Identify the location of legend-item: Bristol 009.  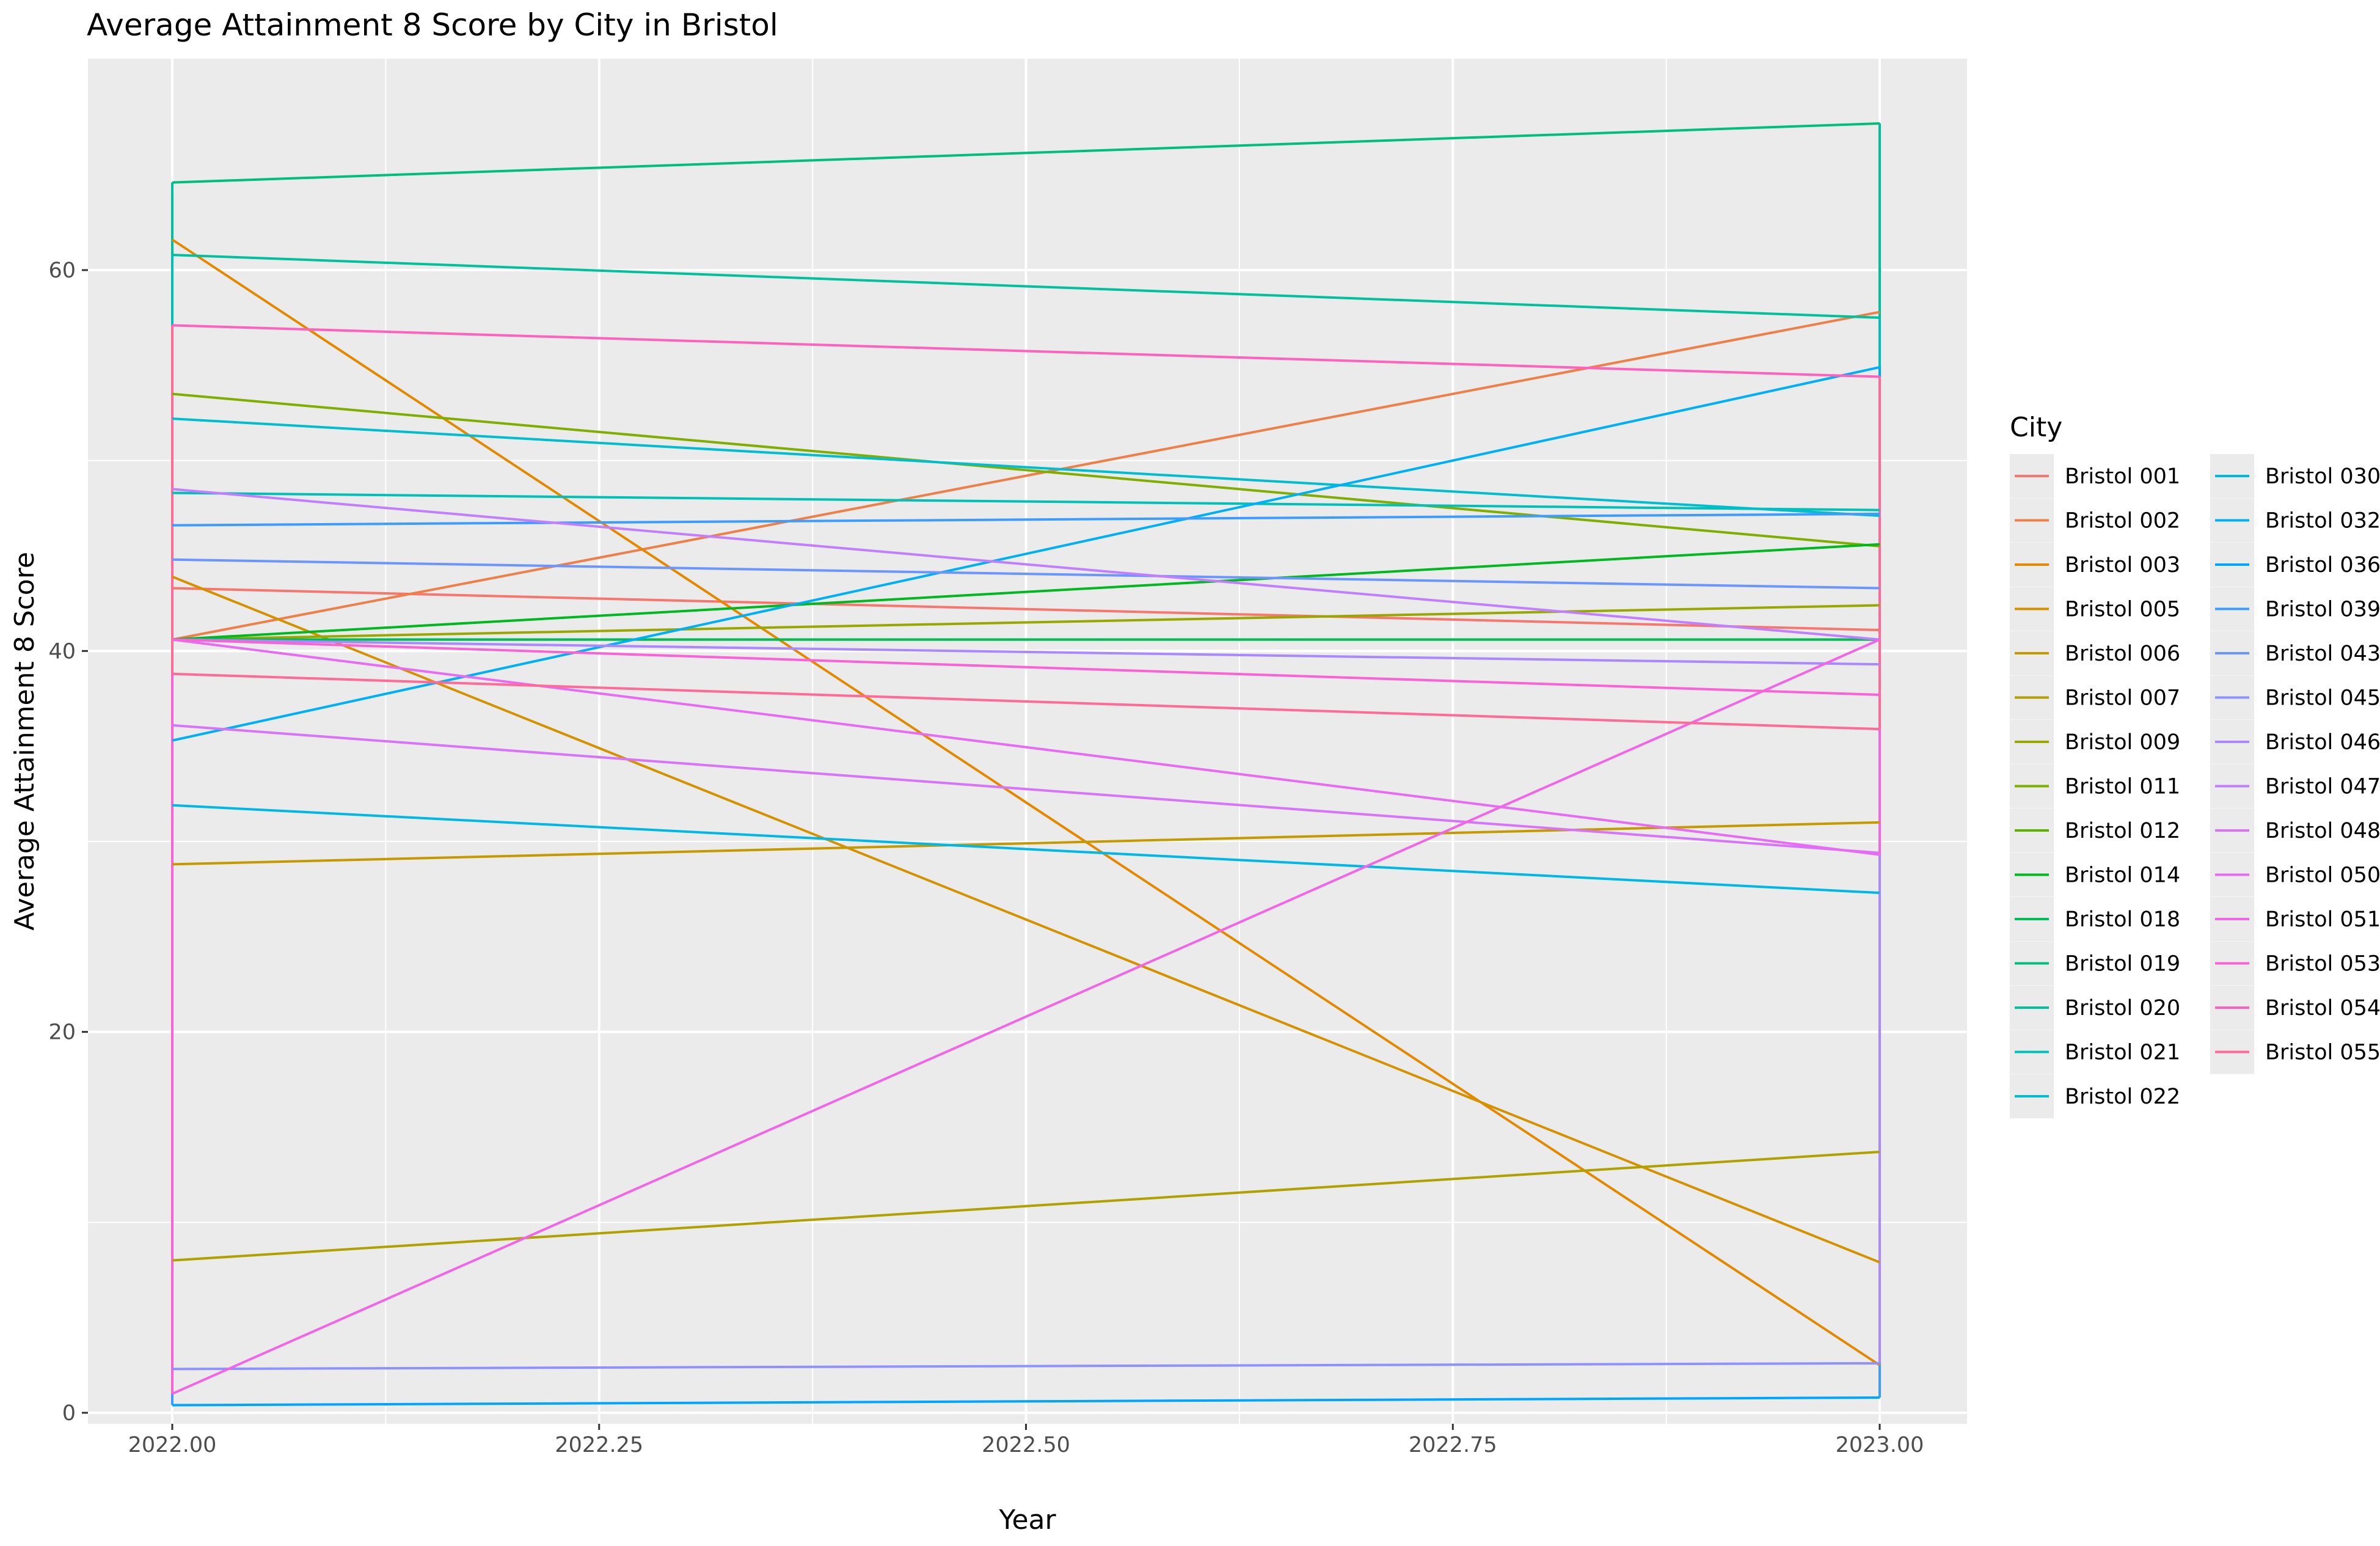
(2095, 742).